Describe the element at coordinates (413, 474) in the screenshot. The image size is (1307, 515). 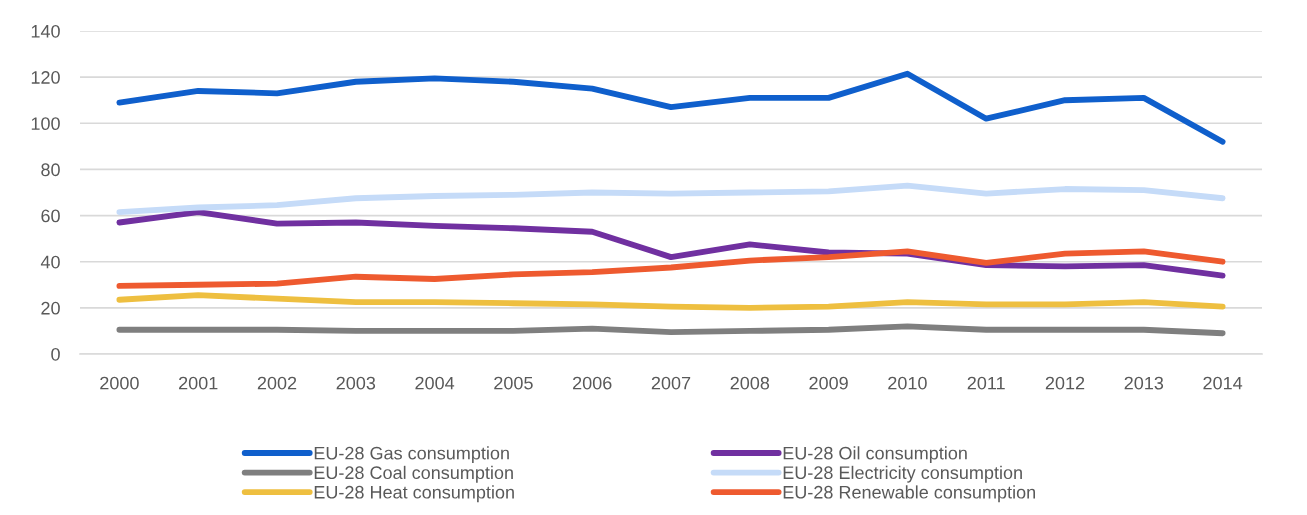
I see `legend-label: EU-28 Coal consumption` at that location.